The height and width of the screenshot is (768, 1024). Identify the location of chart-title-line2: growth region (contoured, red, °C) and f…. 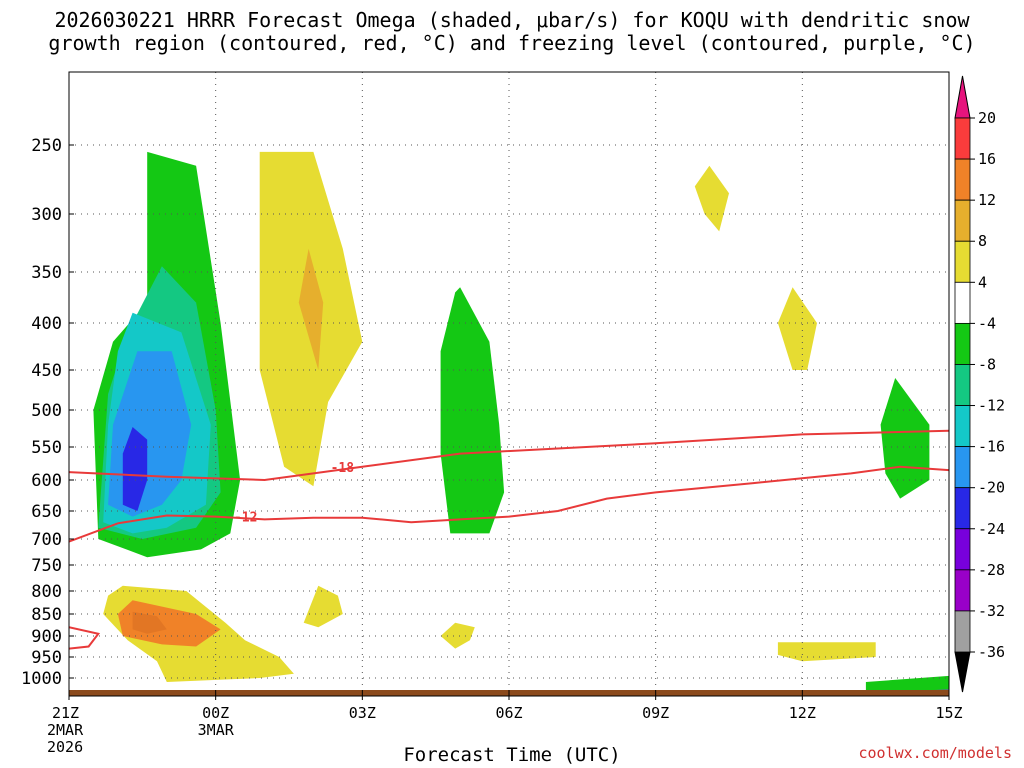
(512, 43).